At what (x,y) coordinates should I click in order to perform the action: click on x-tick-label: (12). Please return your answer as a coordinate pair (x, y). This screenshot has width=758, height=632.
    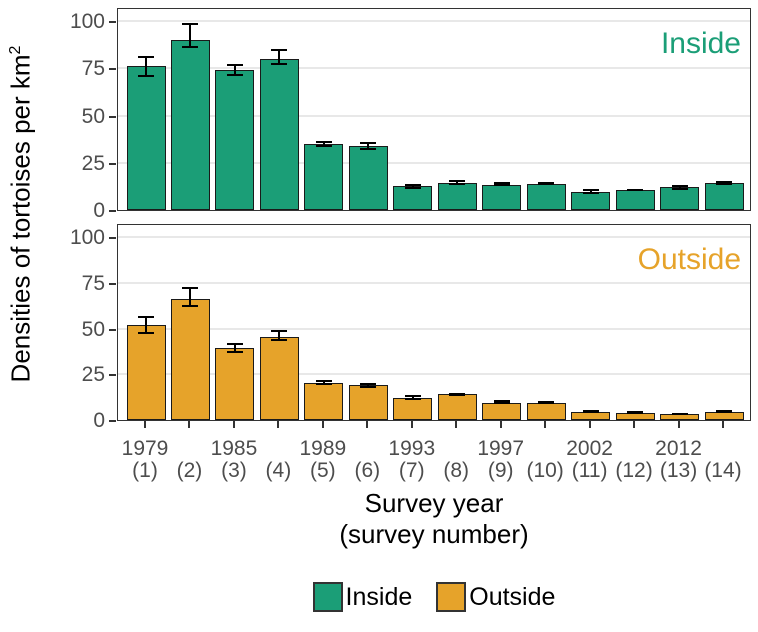
    Looking at the image, I should click on (634, 460).